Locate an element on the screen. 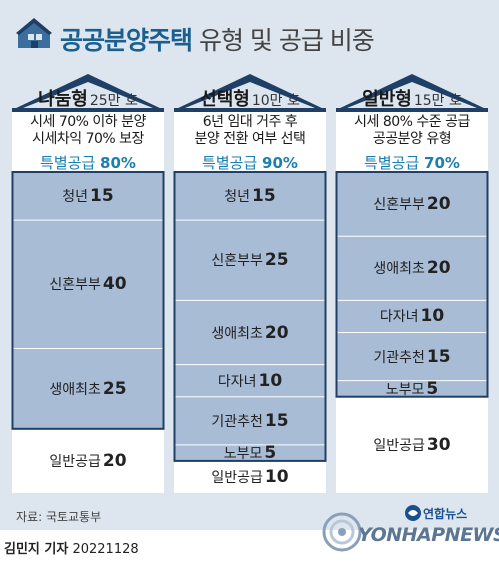 This screenshot has width=499, height=562. description-line: 시세 70% 이하 분양 is located at coordinates (88, 122).